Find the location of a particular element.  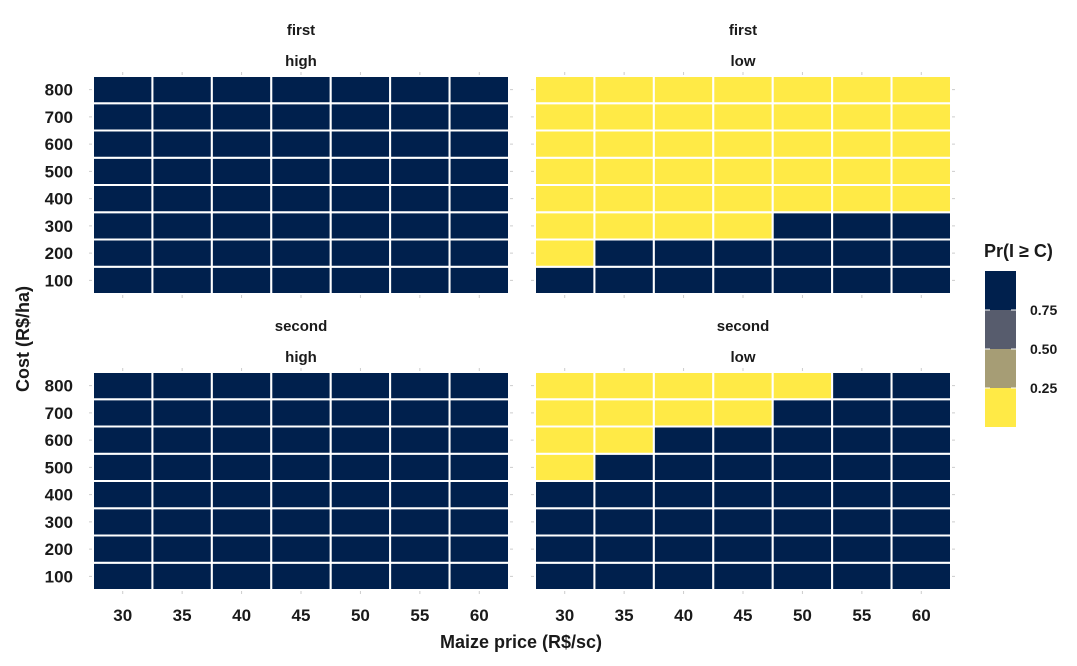

x-tick-labels: 30 35 40 45 50 55 60 30 35 40 45 50 55 60 is located at coordinates (521, 615).